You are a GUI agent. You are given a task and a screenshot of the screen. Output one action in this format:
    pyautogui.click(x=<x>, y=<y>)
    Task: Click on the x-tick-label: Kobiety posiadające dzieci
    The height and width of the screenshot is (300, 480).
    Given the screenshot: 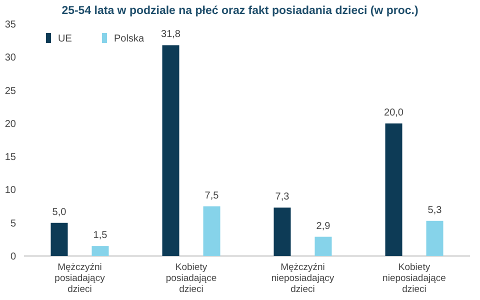 What is the action you would take?
    pyautogui.click(x=191, y=278)
    